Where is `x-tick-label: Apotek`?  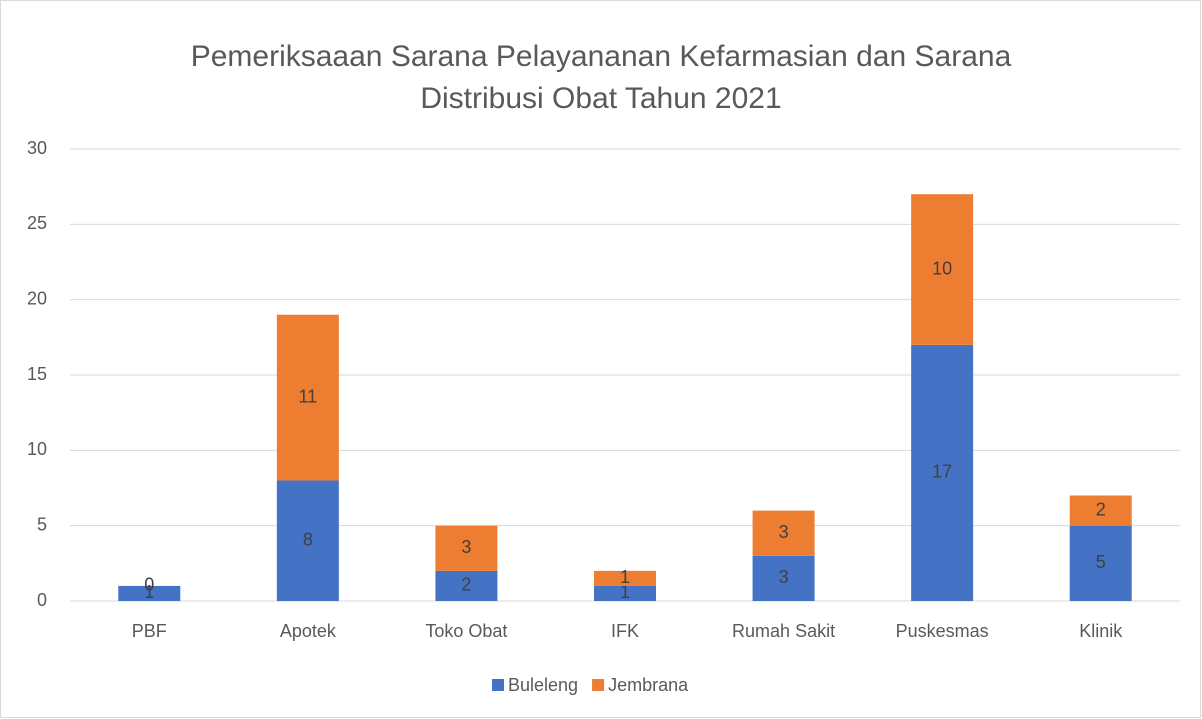
x-tick-label: Apotek is located at coordinates (308, 631).